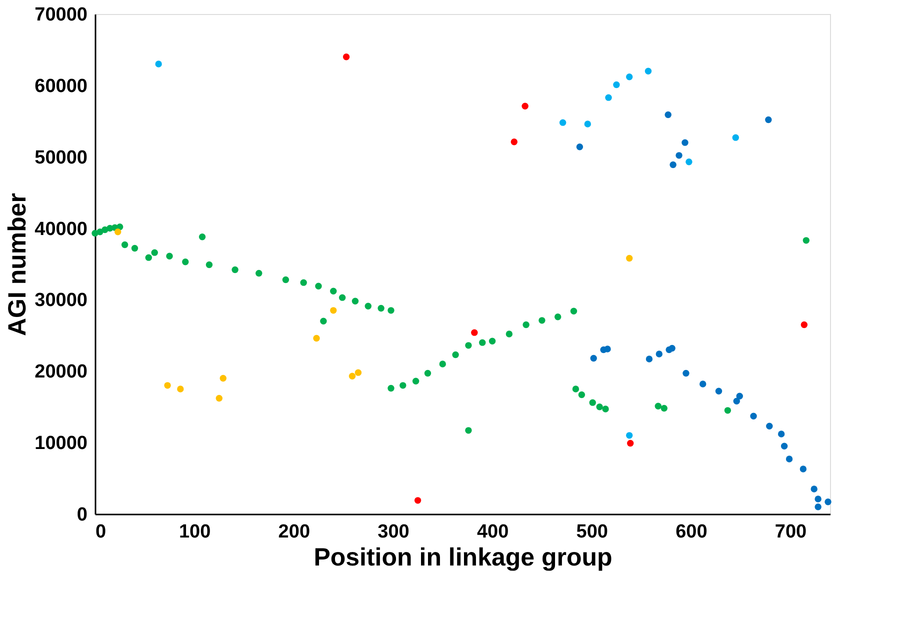 Image resolution: width=906 pixels, height=634 pixels. What do you see at coordinates (61, 15) in the screenshot?
I see `y-tick-label: 70000` at bounding box center [61, 15].